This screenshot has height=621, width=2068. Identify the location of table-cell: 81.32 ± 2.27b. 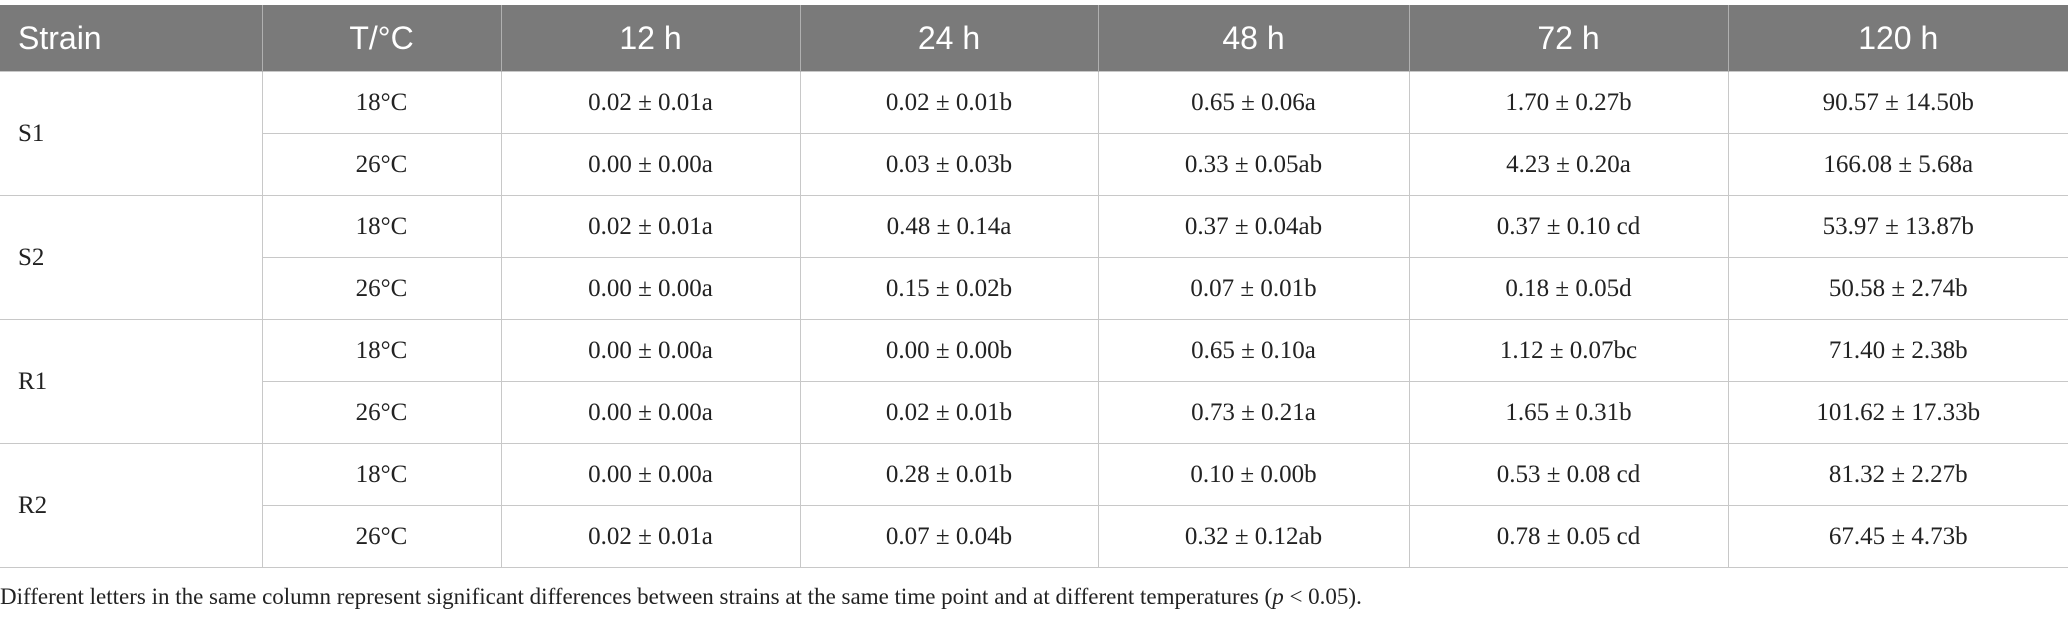
(1897, 474).